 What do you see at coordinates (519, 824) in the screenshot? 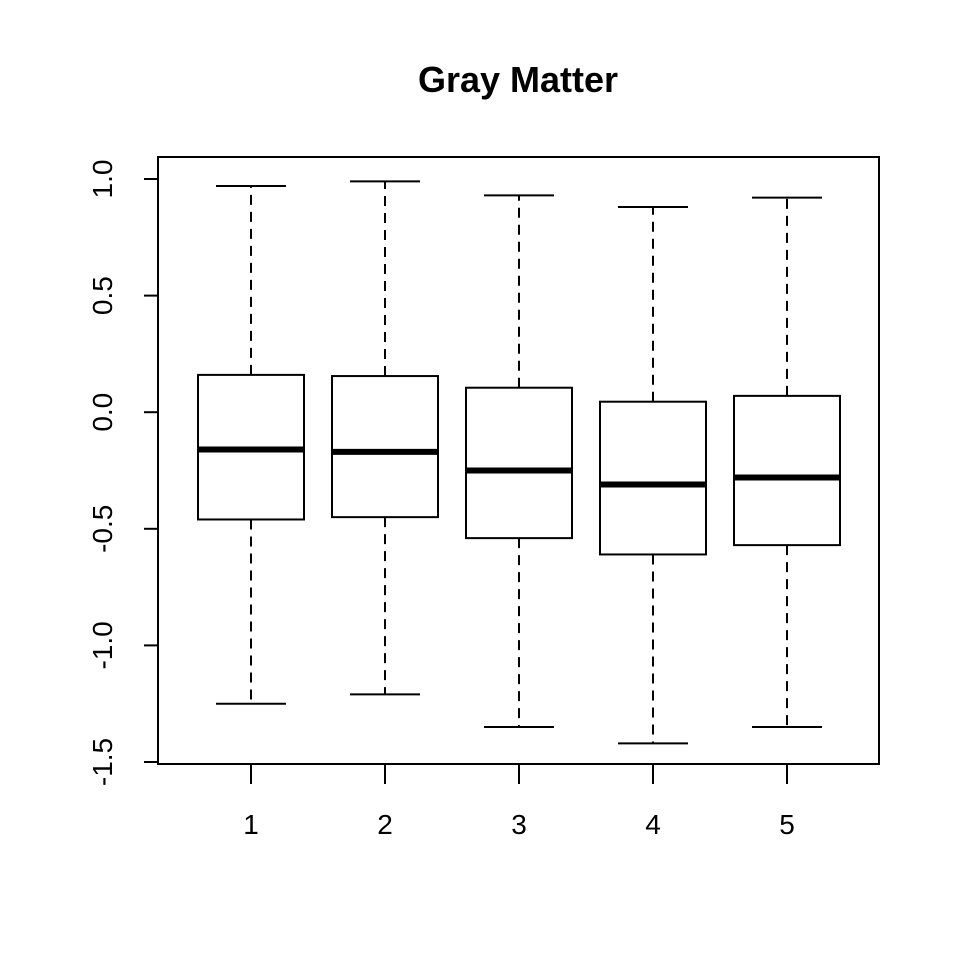
I see `x-tick-label: 3` at bounding box center [519, 824].